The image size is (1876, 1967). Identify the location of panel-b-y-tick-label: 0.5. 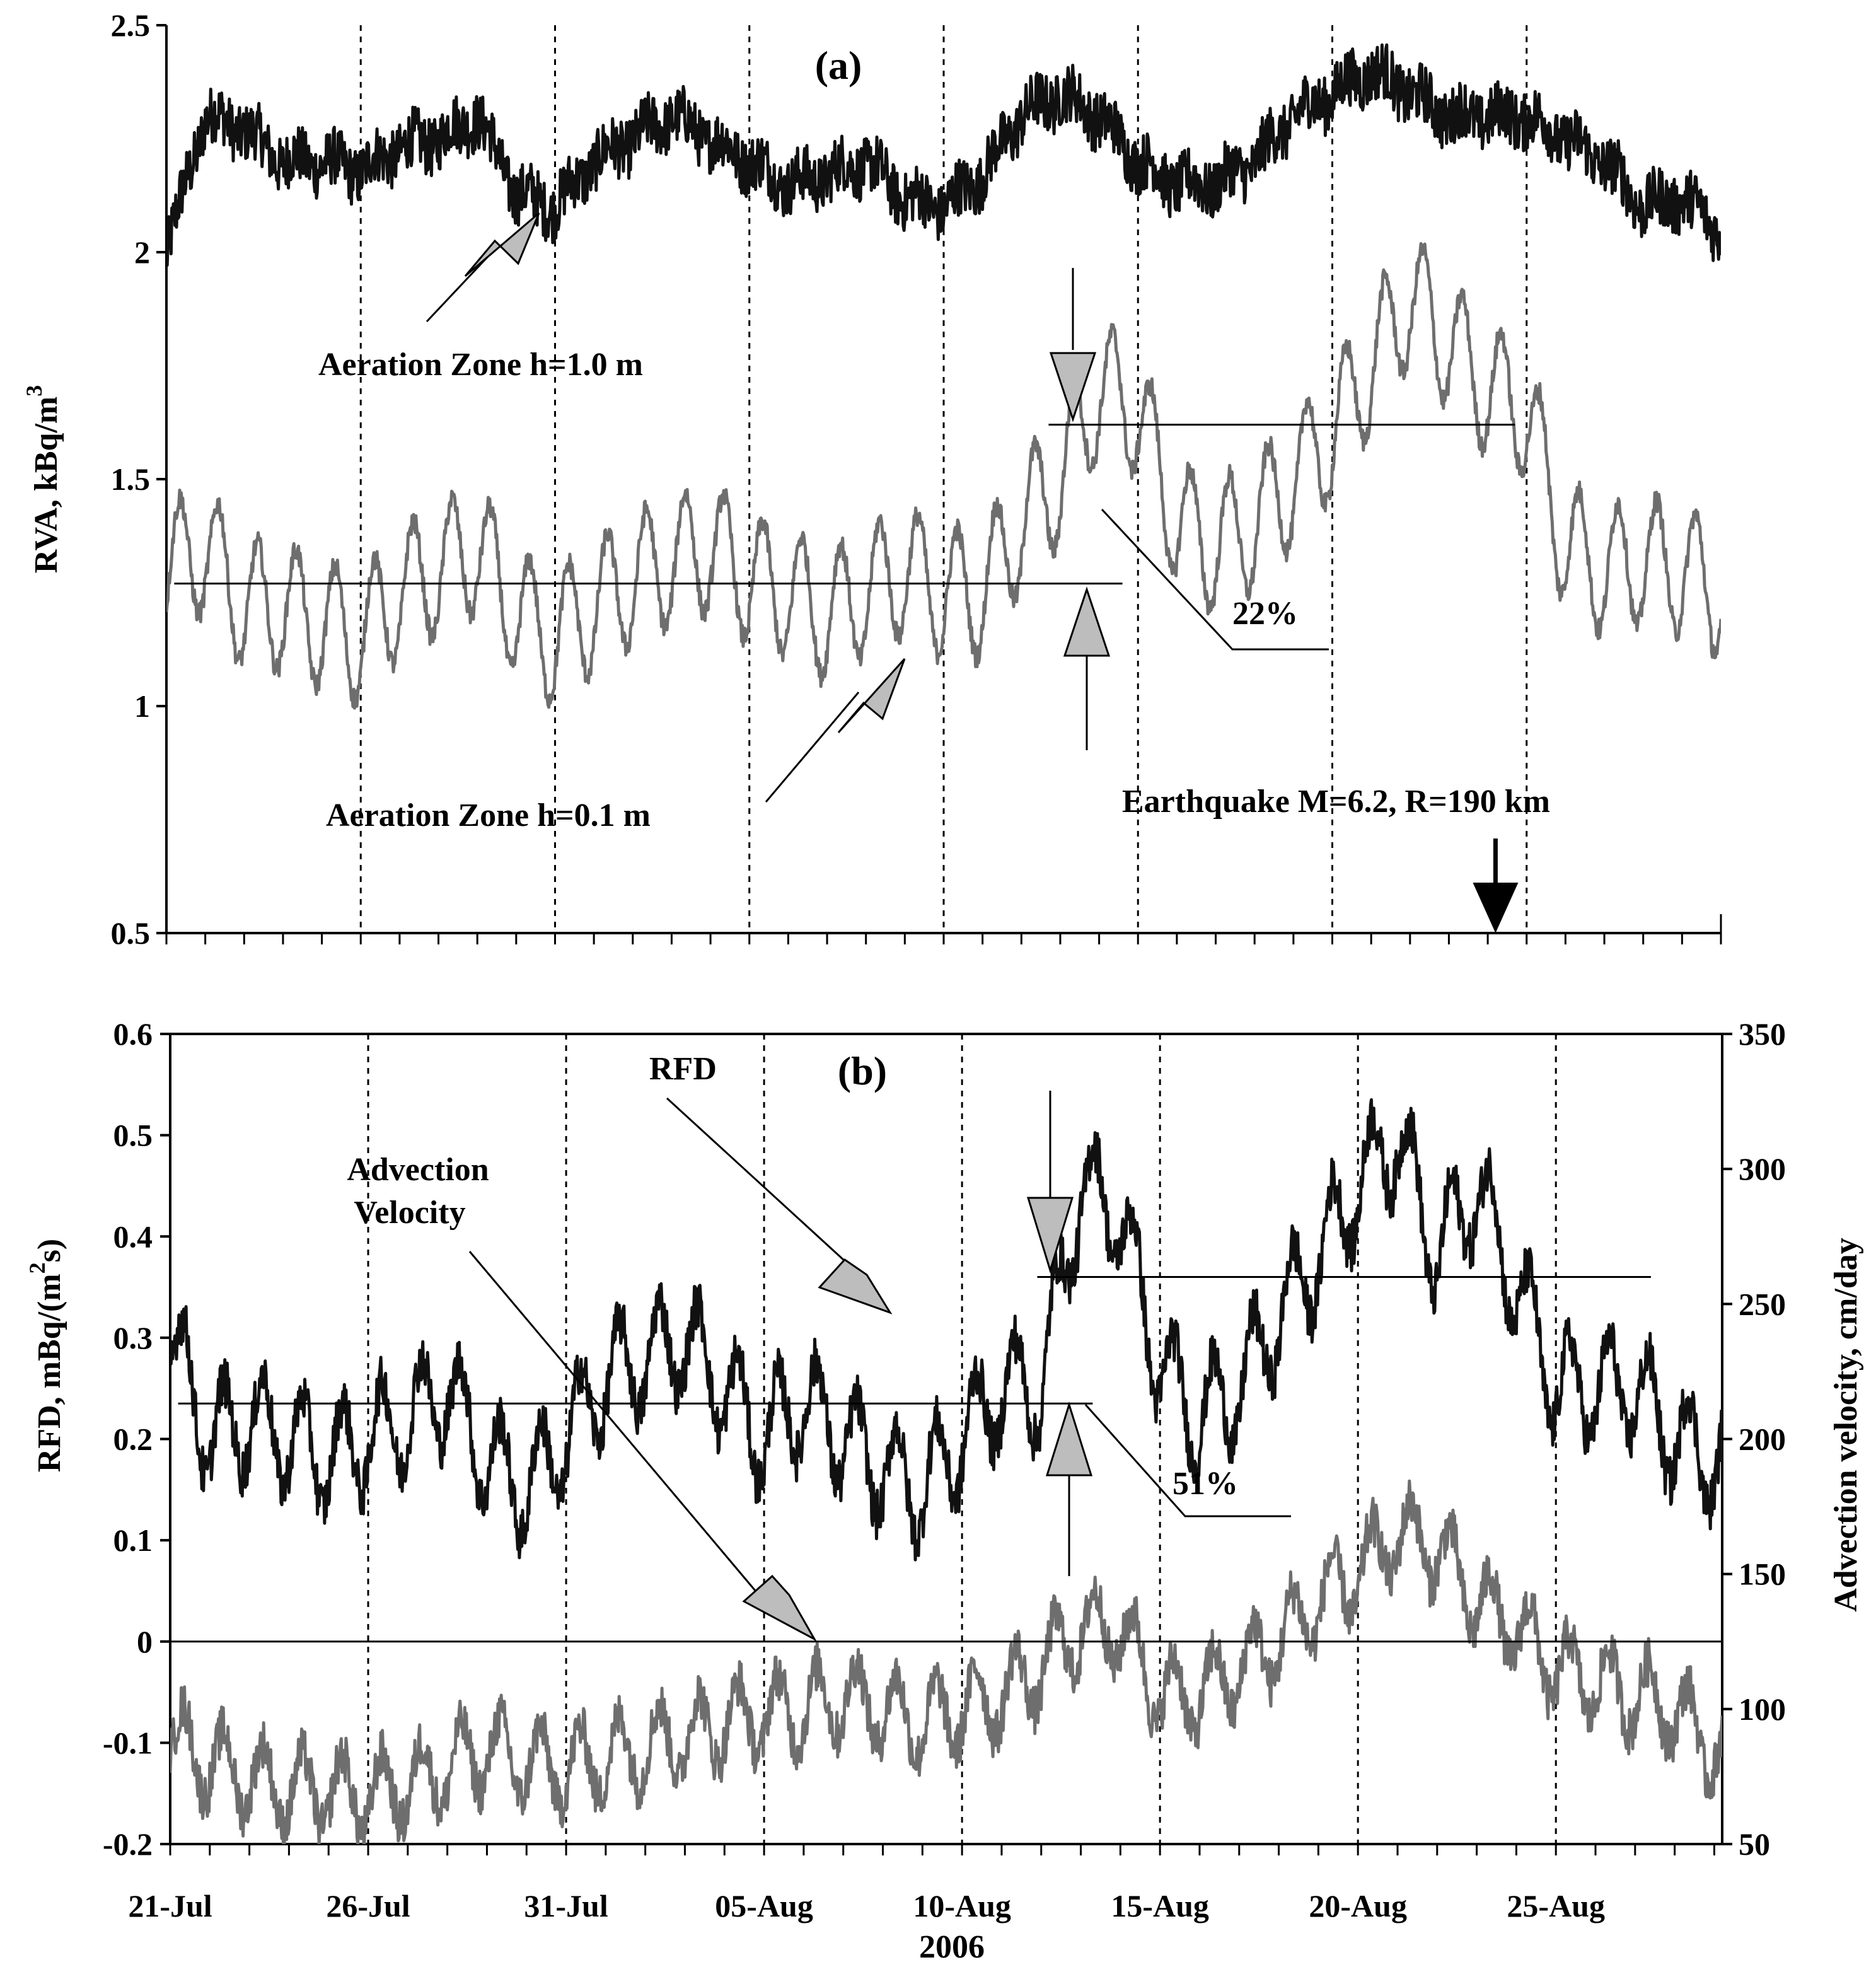
(133, 1135).